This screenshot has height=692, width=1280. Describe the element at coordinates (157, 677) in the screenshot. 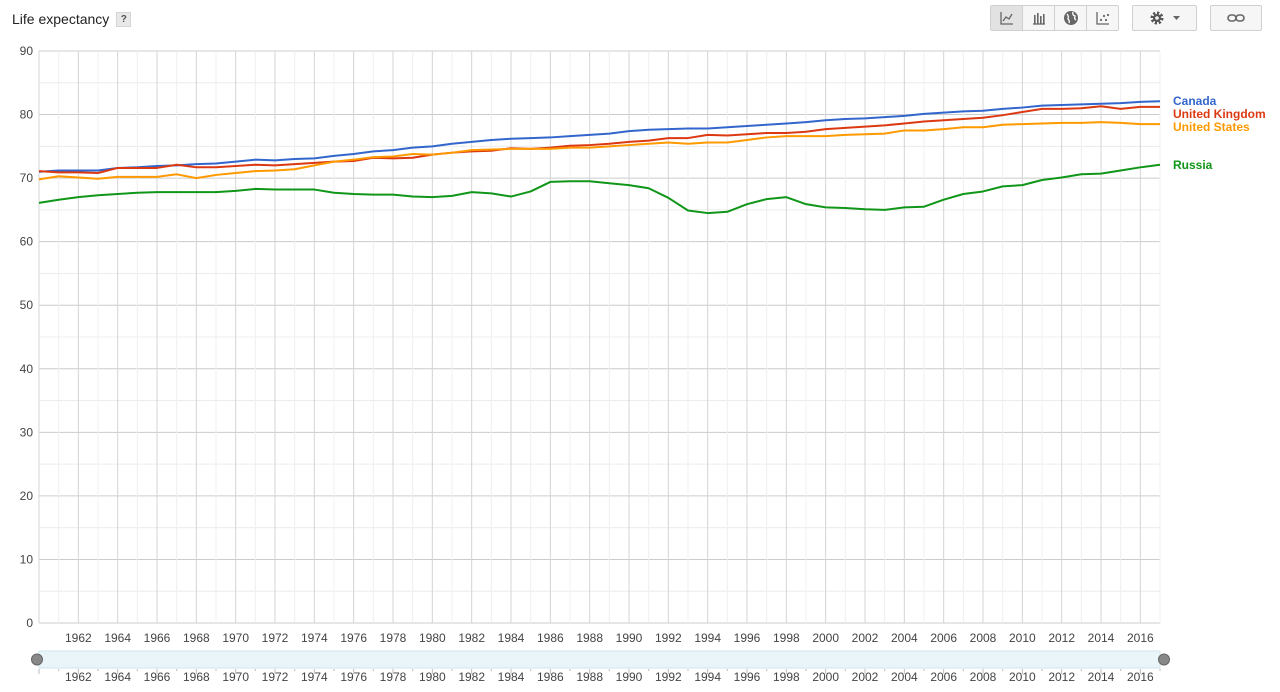

I see `slider-tick-label: 1966` at that location.